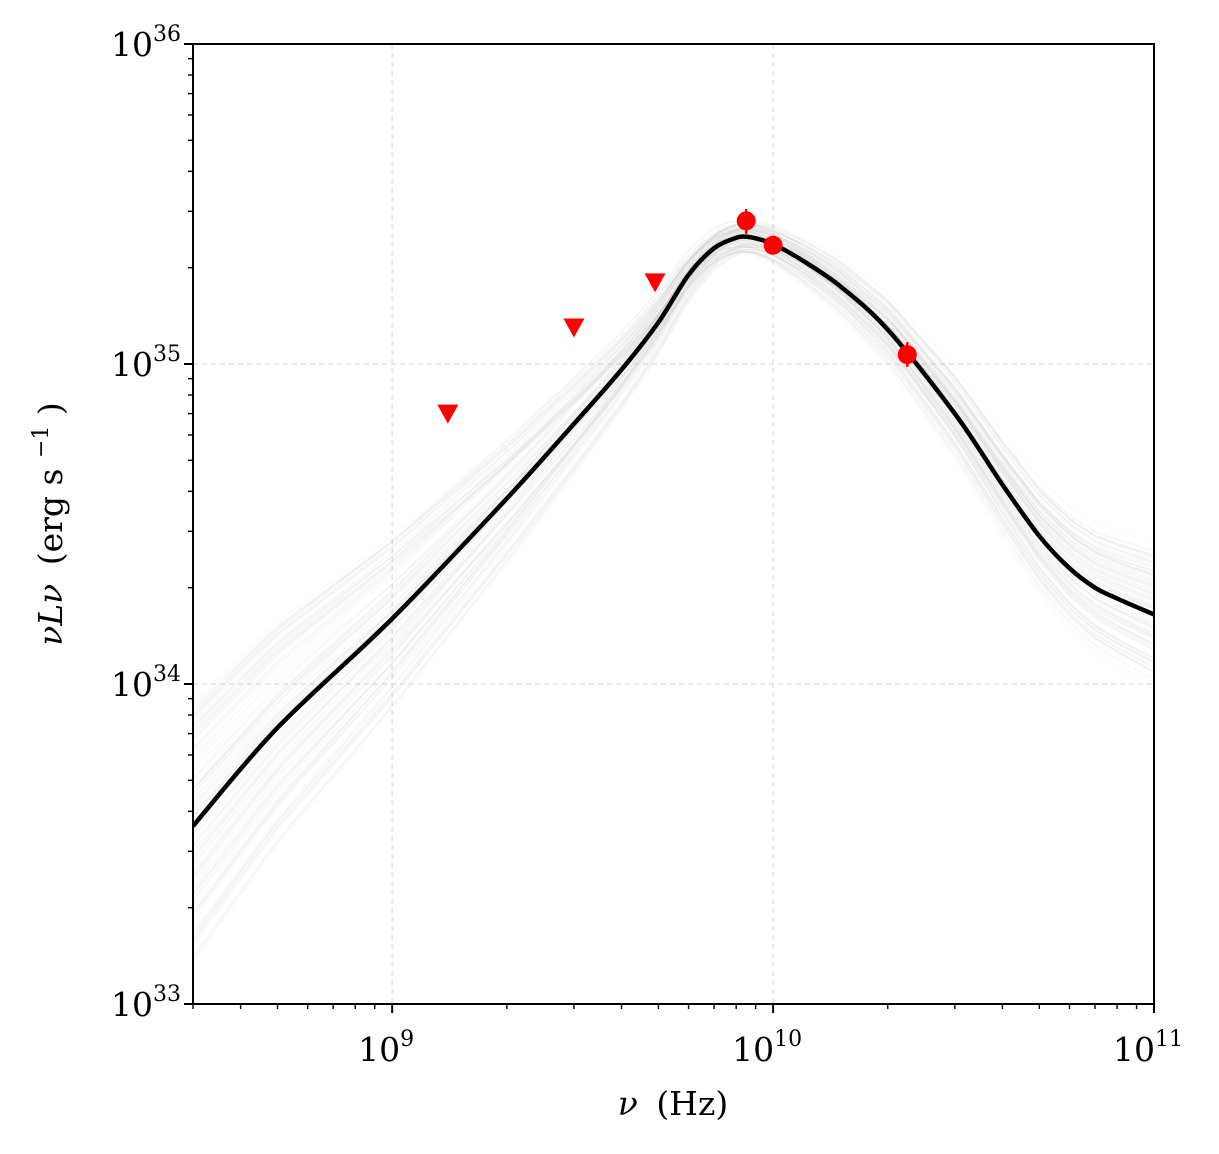 The image size is (1219, 1154). I want to click on x-tick-label: 109, so click(386, 1048).